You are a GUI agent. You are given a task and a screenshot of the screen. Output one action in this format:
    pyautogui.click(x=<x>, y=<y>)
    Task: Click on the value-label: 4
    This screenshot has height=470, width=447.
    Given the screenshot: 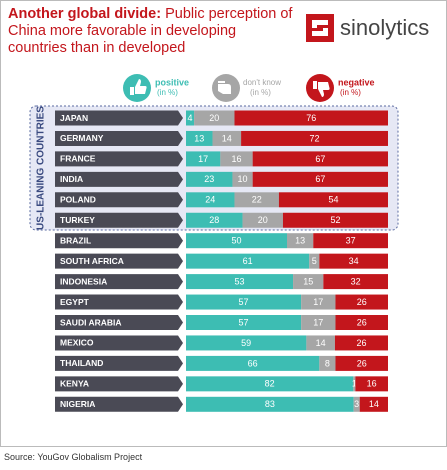 What is the action you would take?
    pyautogui.click(x=190, y=118)
    